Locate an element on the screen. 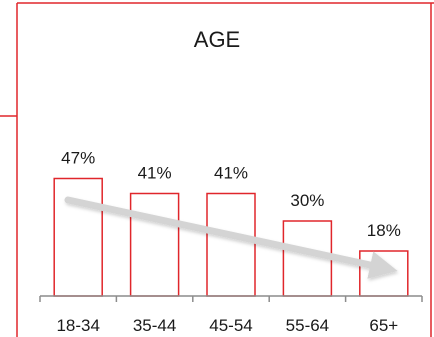  tick-labels-group: 18-34 35-44 45-54 55-64 65+ is located at coordinates (227, 325).